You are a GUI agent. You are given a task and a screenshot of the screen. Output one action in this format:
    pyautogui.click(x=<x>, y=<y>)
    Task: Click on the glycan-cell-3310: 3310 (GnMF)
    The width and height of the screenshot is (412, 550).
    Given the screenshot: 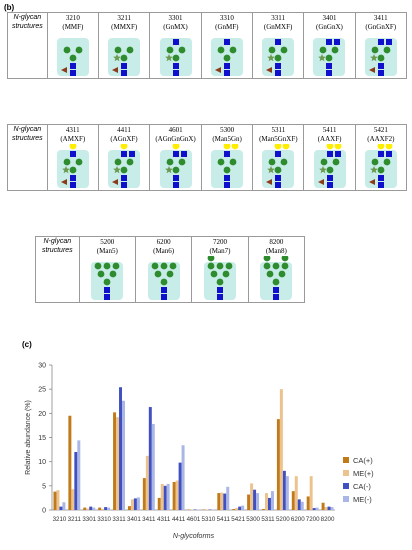 What is the action you would take?
    pyautogui.click(x=226, y=45)
    